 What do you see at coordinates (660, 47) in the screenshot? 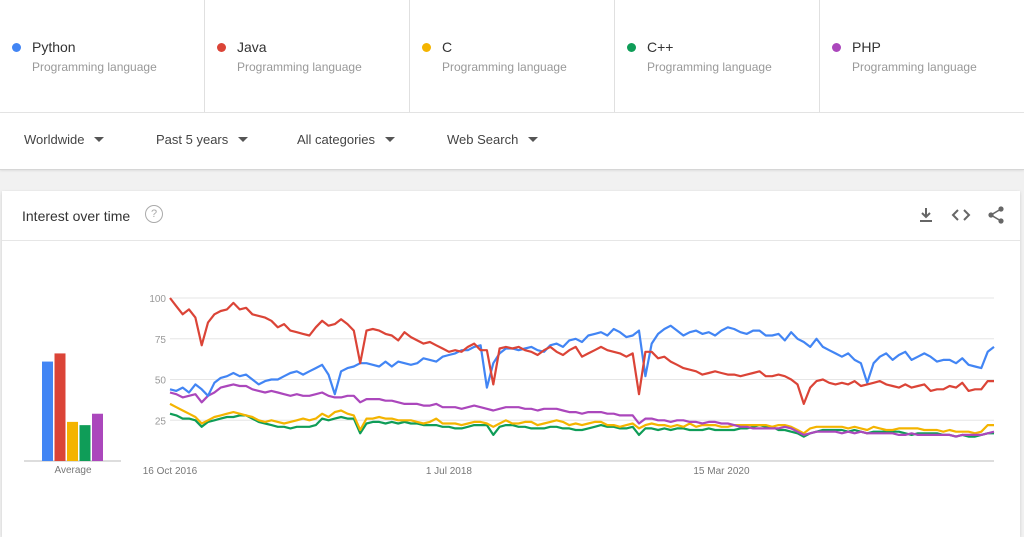
I see `term-name: C++` at bounding box center [660, 47].